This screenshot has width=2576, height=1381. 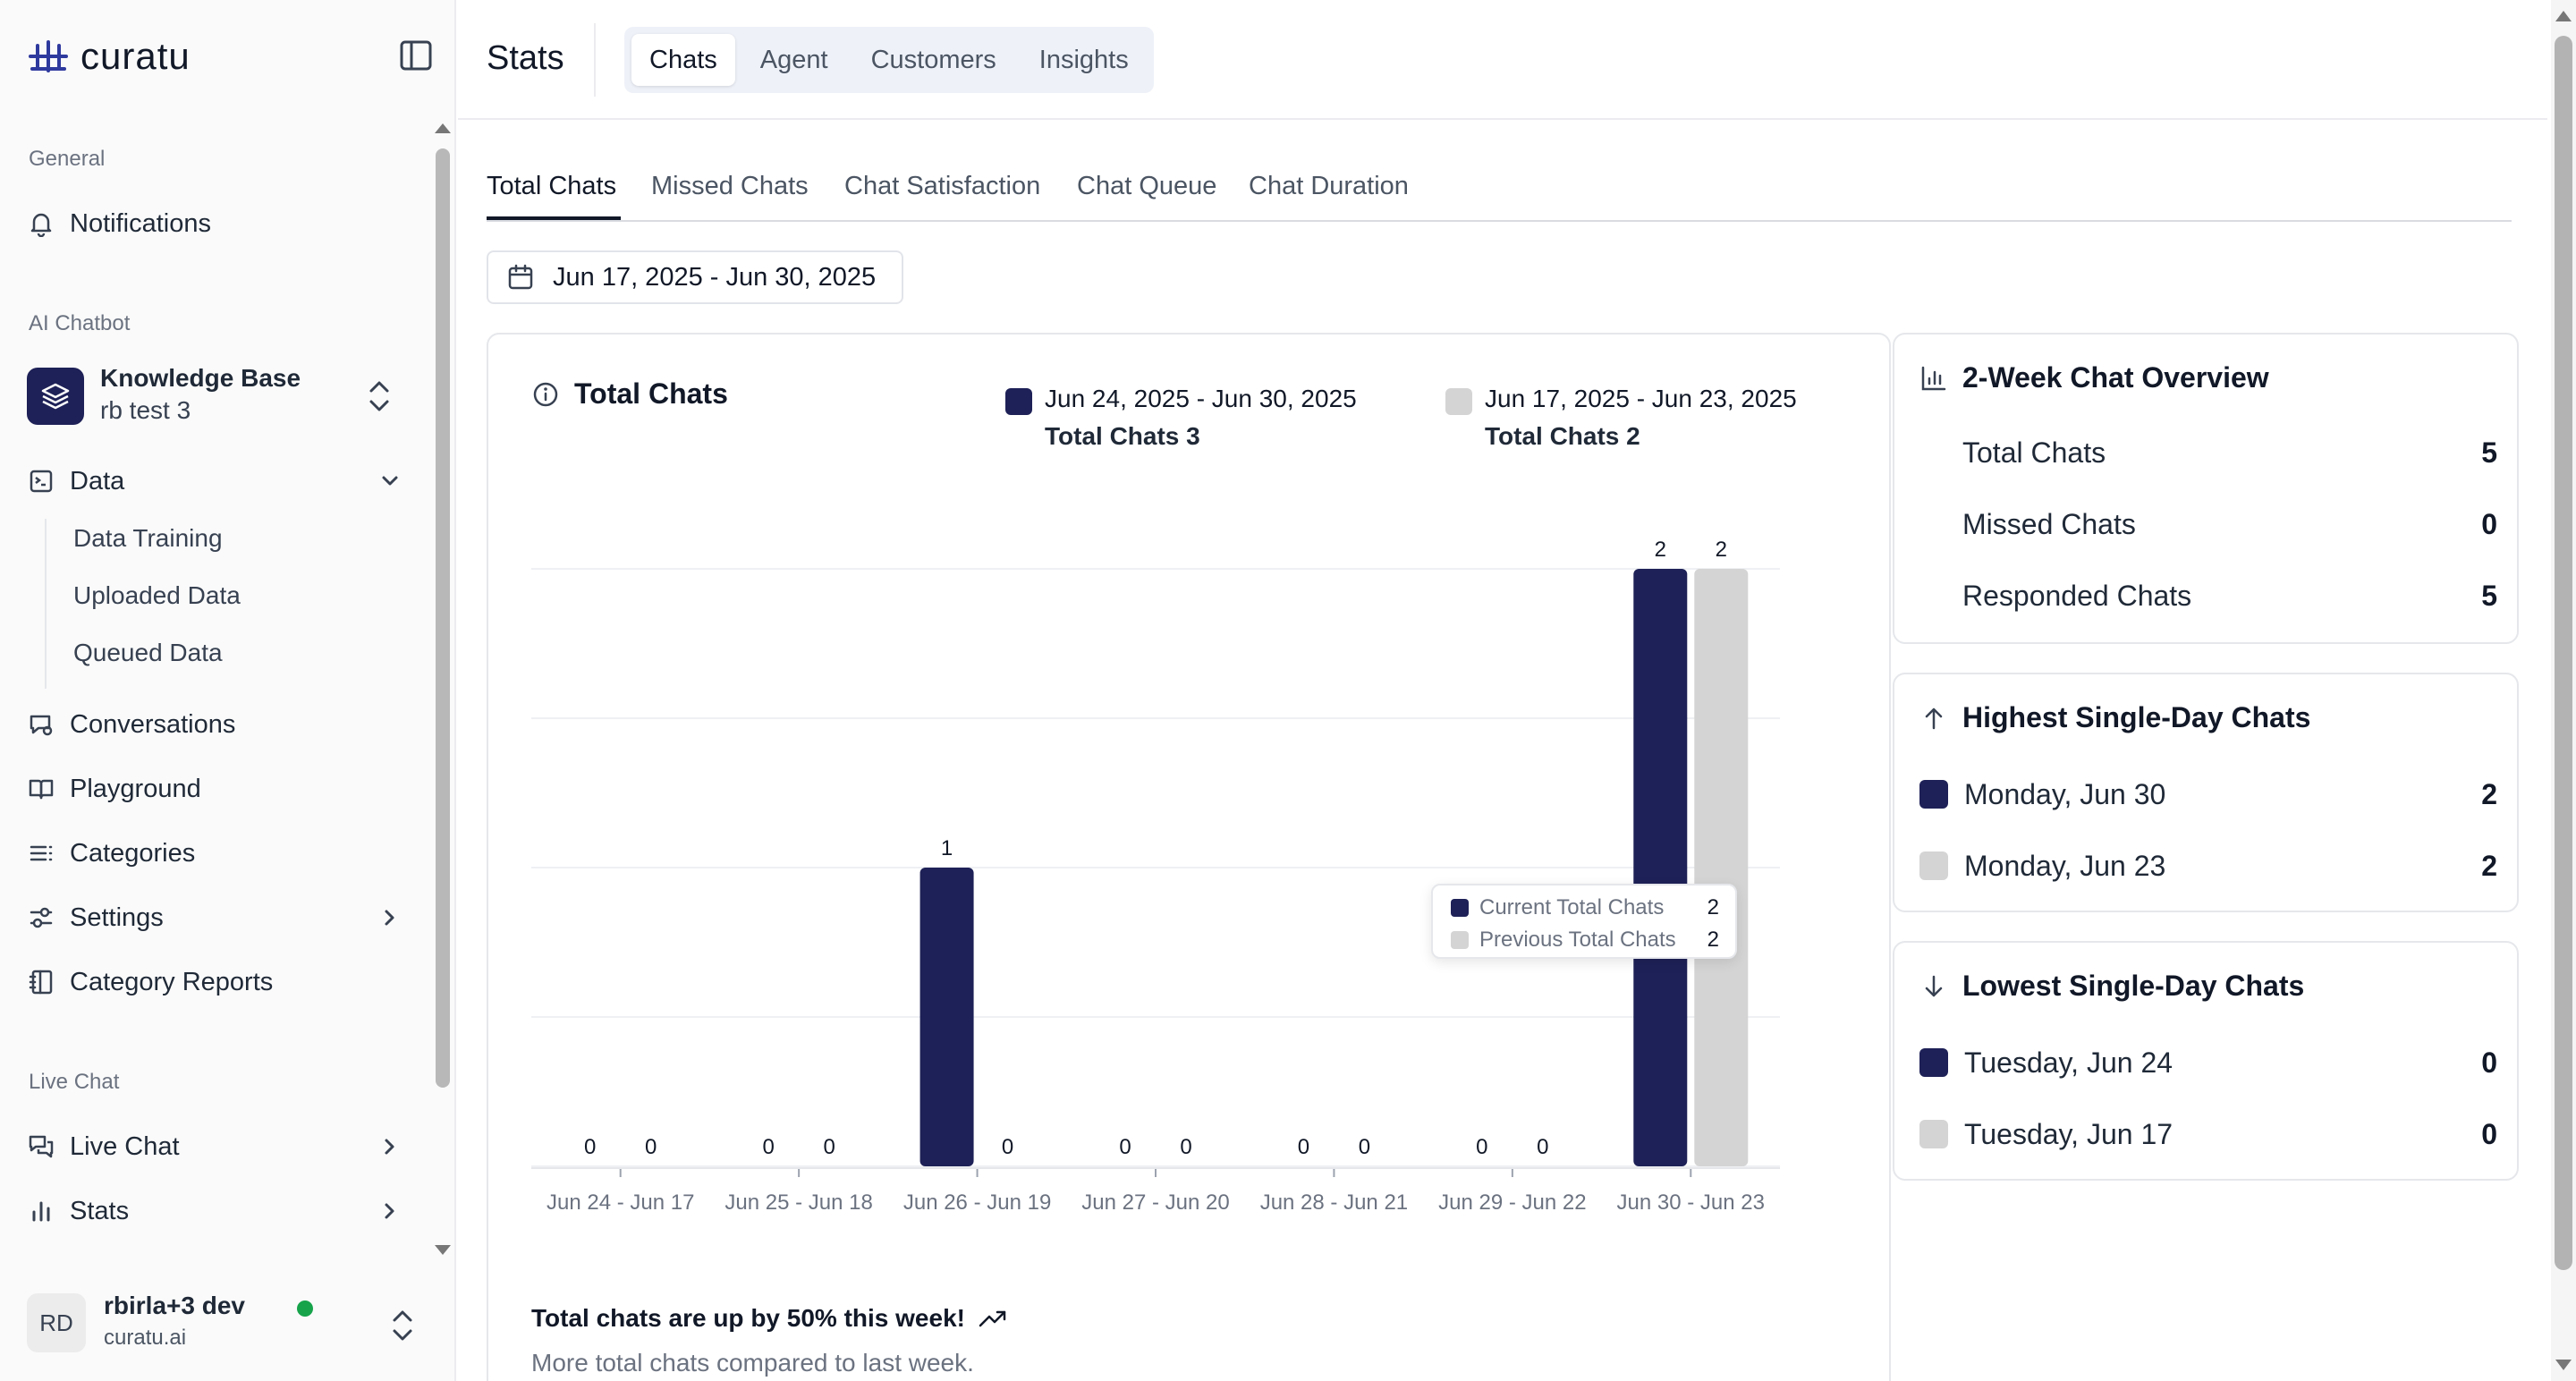 I want to click on group-label-ai-chatbot: AI Chatbot, so click(x=80, y=323).